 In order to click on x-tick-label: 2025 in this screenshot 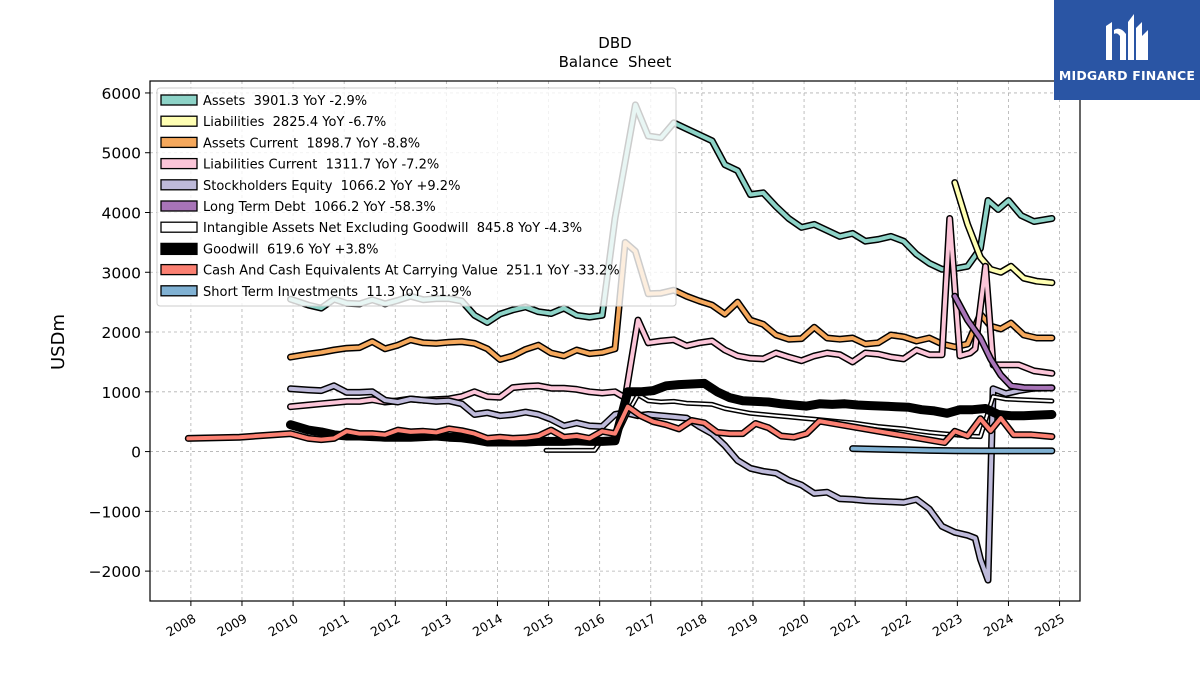, I will do `click(1049, 625)`.